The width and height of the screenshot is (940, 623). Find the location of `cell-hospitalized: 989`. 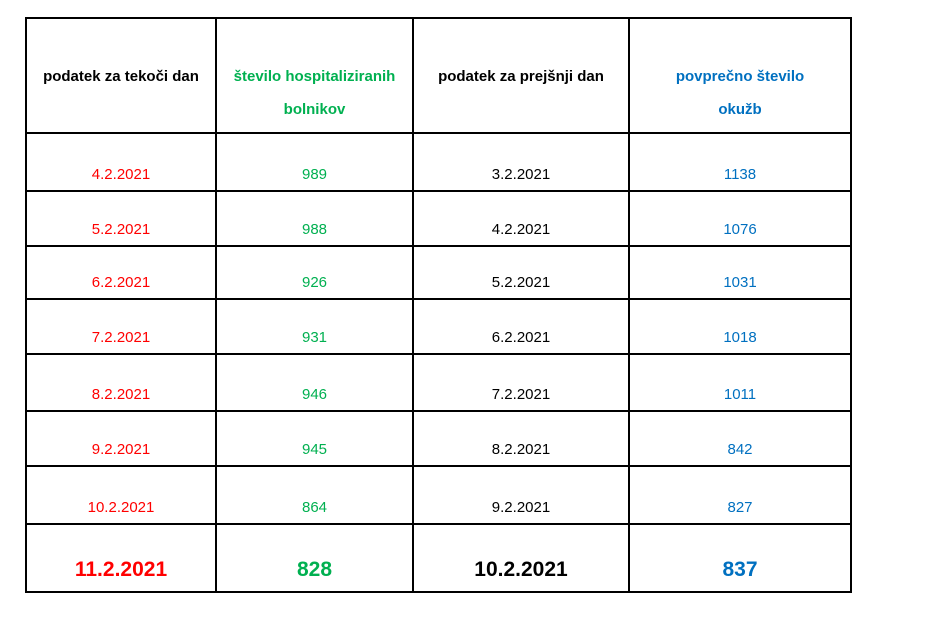

cell-hospitalized: 989 is located at coordinates (314, 162).